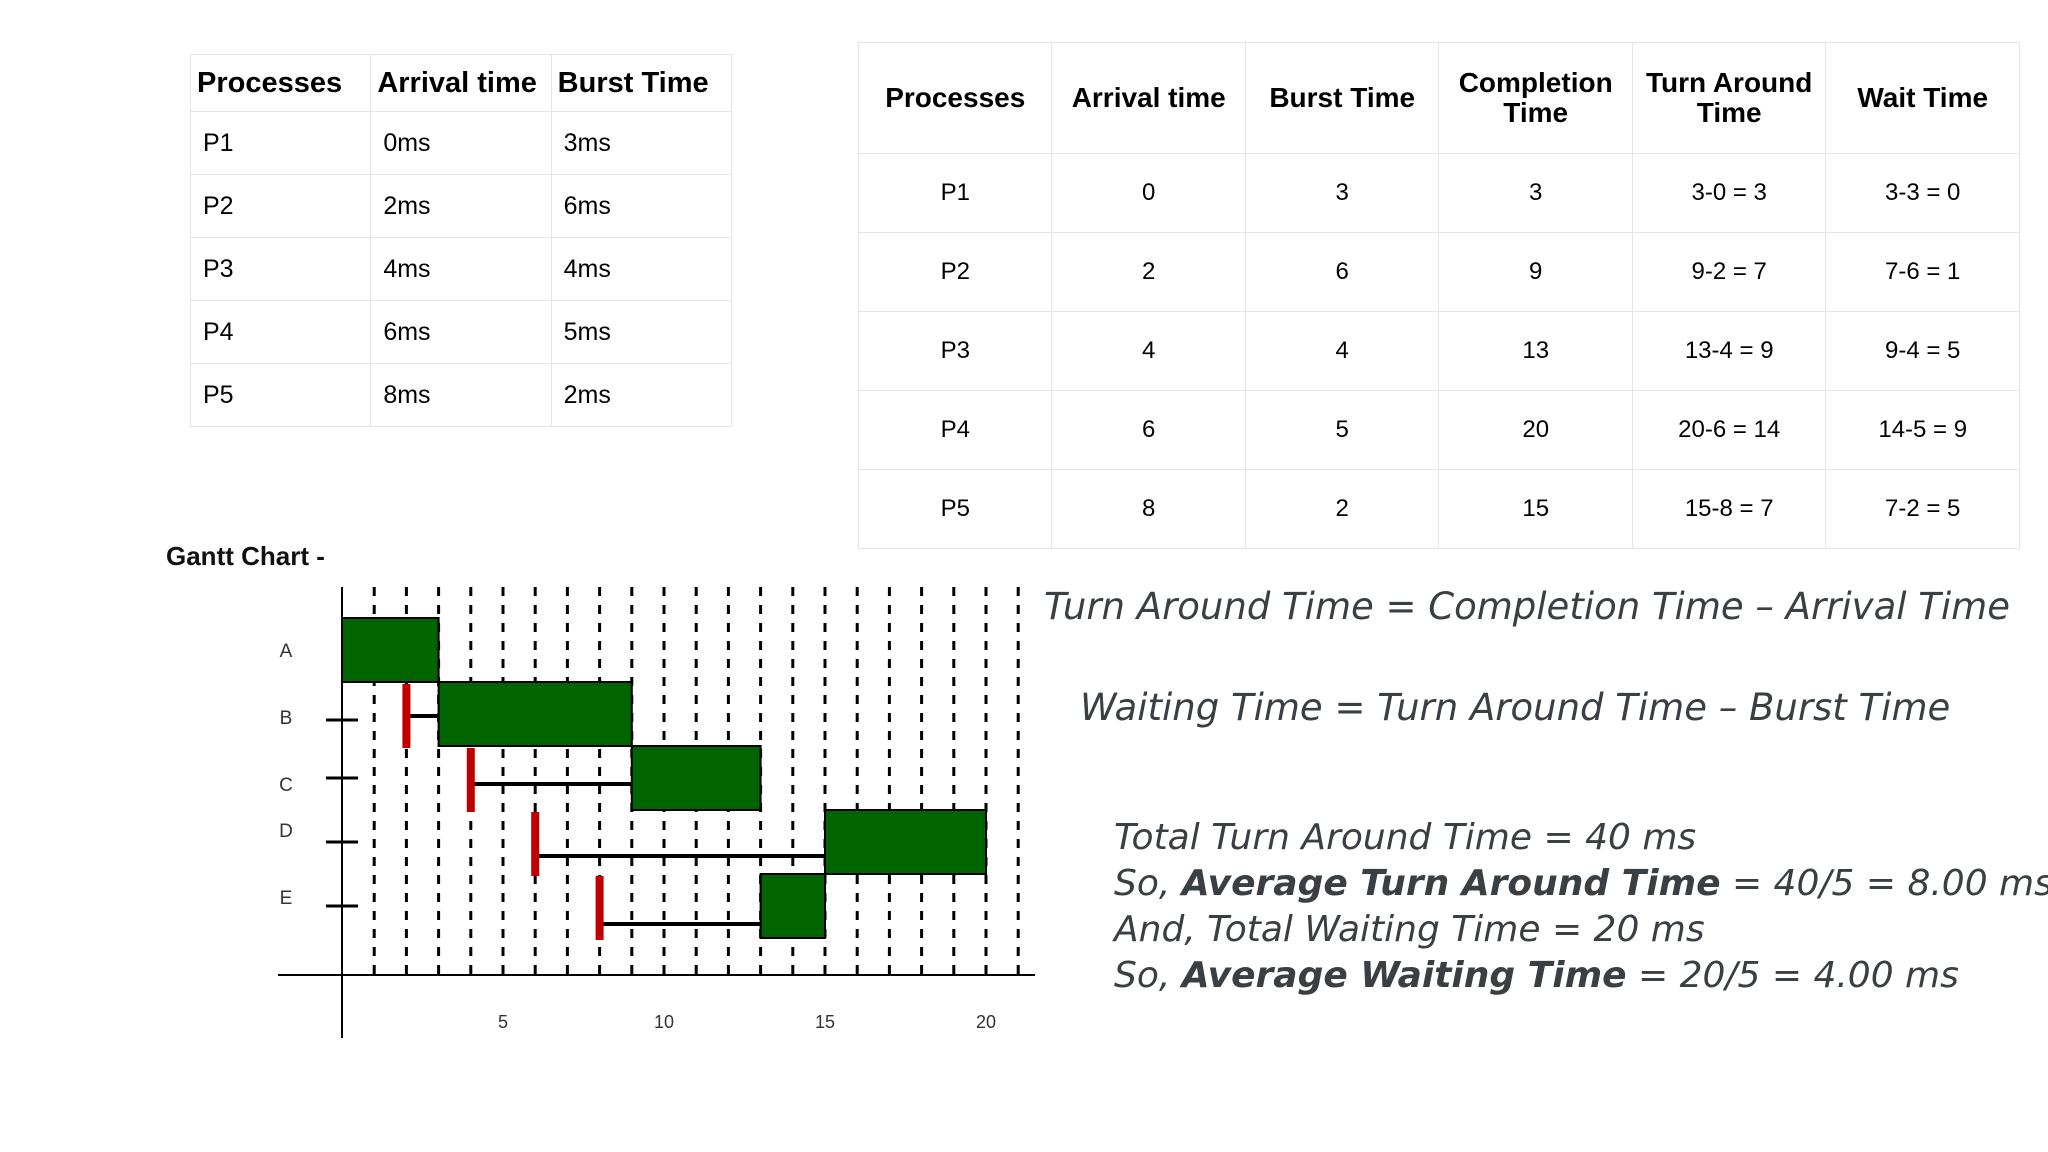 The height and width of the screenshot is (1152, 2048). I want to click on table-row: P4 6ms 5ms, so click(461, 332).